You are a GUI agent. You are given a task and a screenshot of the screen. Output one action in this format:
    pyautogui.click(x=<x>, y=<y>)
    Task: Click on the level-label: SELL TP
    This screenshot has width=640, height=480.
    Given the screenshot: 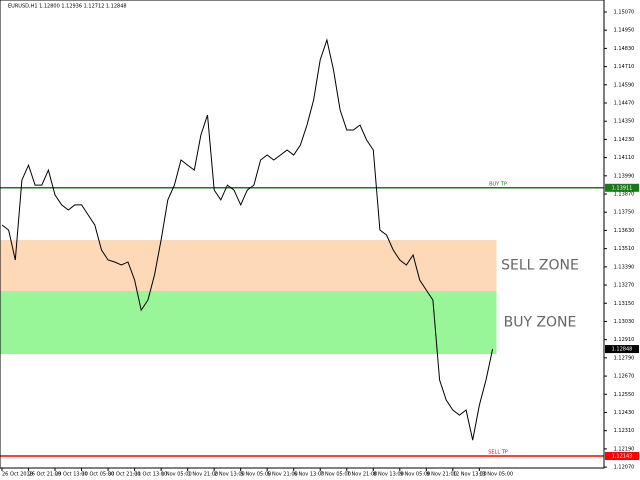 What is the action you would take?
    pyautogui.click(x=498, y=453)
    